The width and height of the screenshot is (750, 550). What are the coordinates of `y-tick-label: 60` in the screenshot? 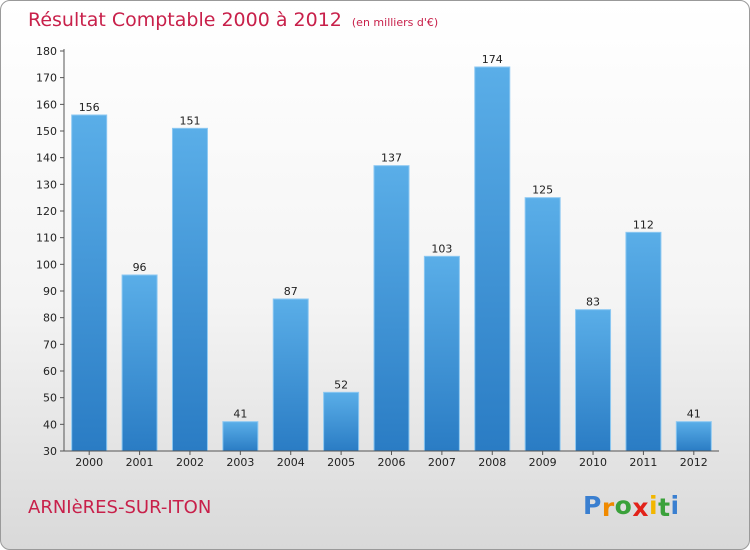 It's located at (50, 371).